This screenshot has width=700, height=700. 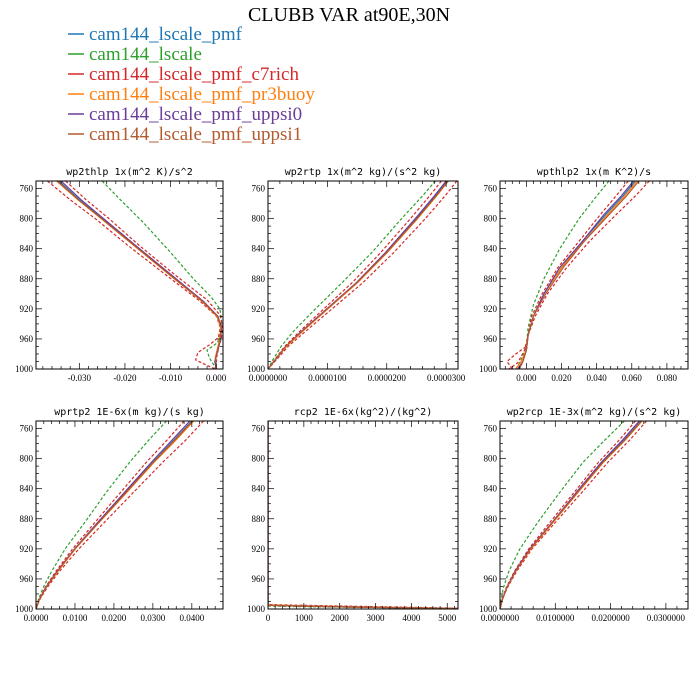 What do you see at coordinates (268, 618) in the screenshot?
I see `x-tick-label: 0` at bounding box center [268, 618].